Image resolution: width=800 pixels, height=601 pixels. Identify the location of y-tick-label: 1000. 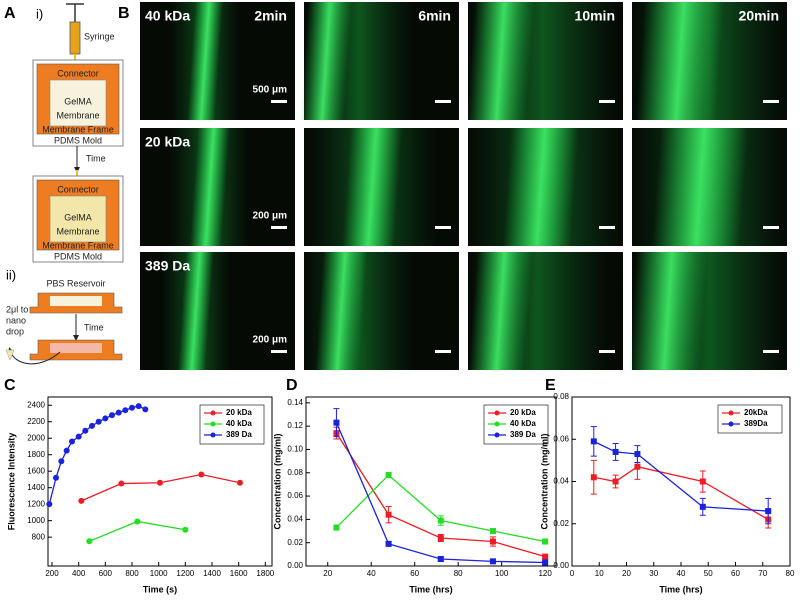
(36, 520).